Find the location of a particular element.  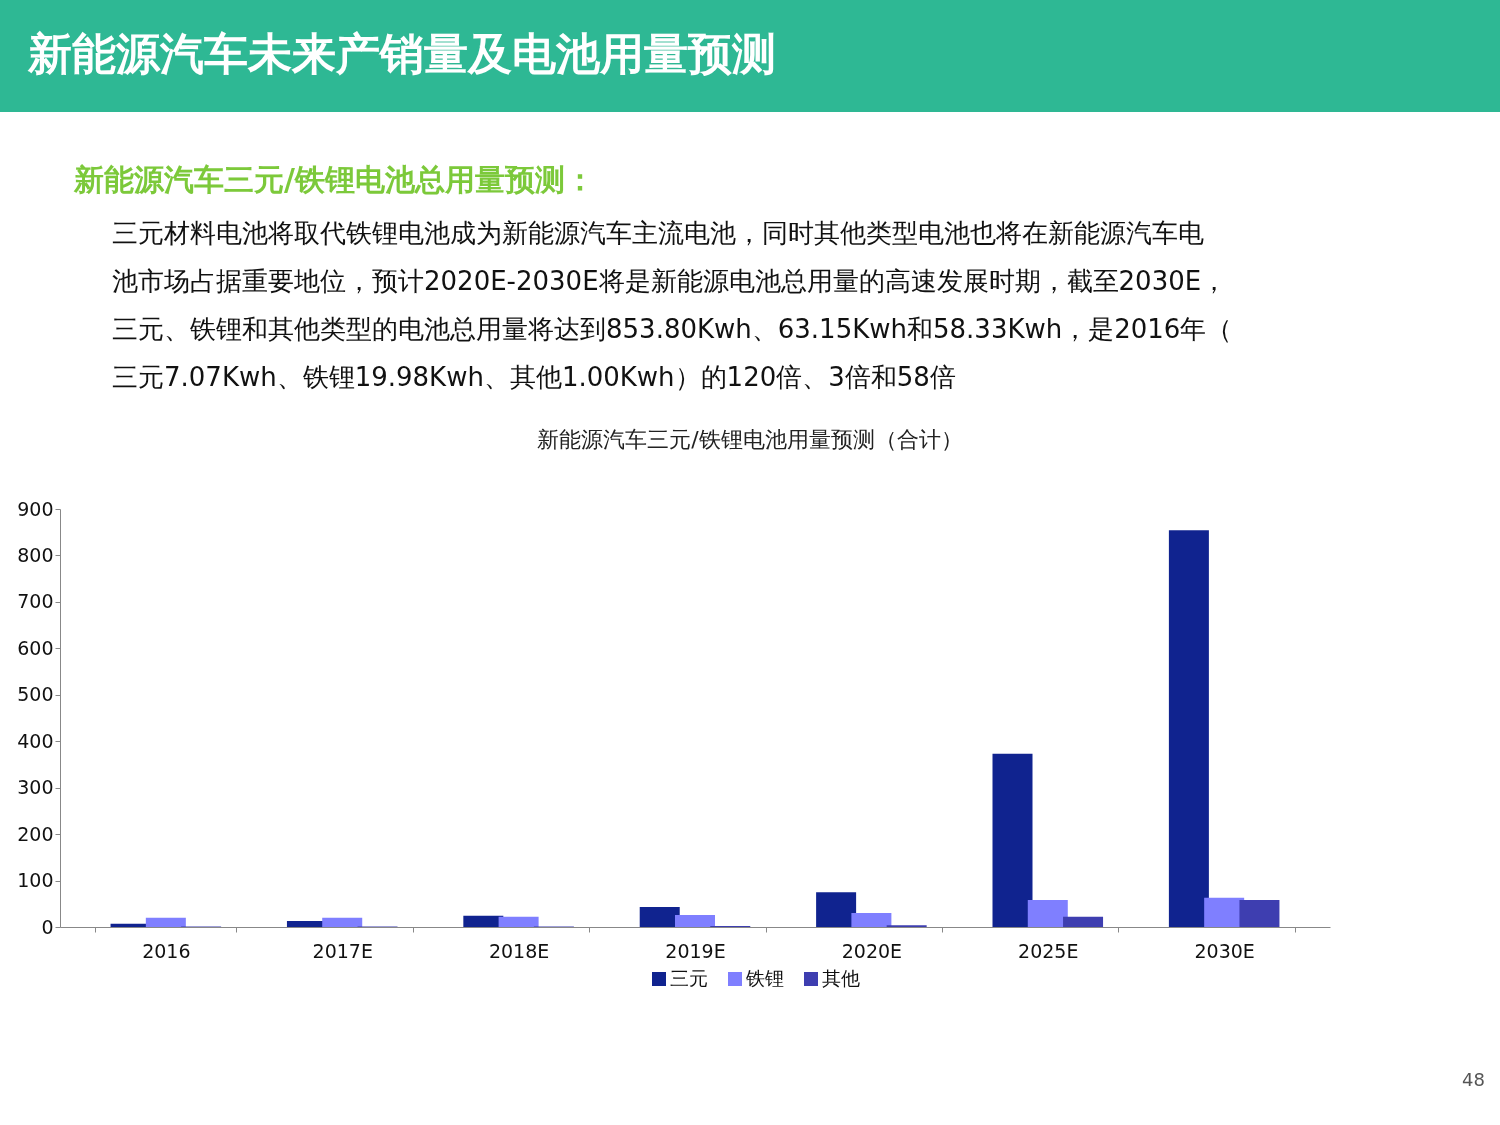

legend-label: 铁锂 is located at coordinates (764, 978).